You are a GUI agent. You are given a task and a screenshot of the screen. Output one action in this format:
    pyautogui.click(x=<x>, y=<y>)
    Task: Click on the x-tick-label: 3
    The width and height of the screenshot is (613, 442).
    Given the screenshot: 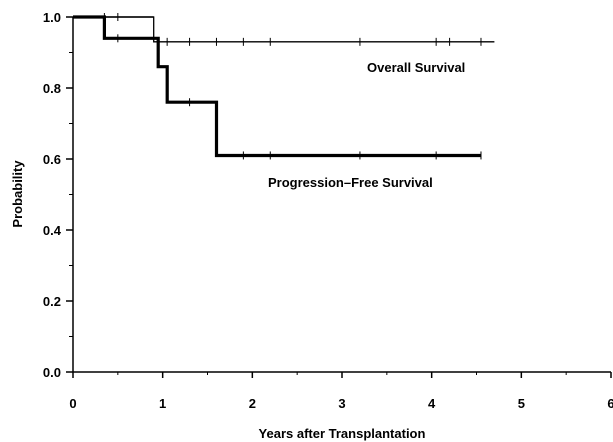 What is the action you would take?
    pyautogui.click(x=341, y=403)
    